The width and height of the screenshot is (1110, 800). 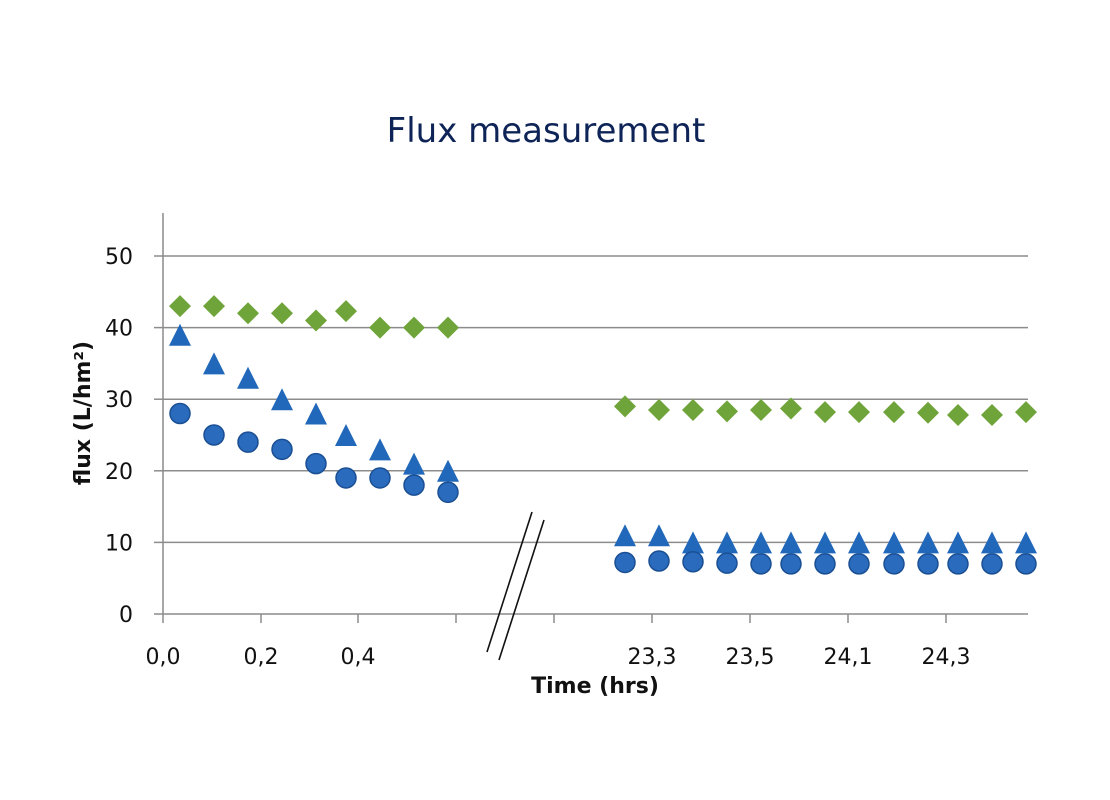 What do you see at coordinates (595, 686) in the screenshot?
I see `x-axis-label: Time (hrs)` at bounding box center [595, 686].